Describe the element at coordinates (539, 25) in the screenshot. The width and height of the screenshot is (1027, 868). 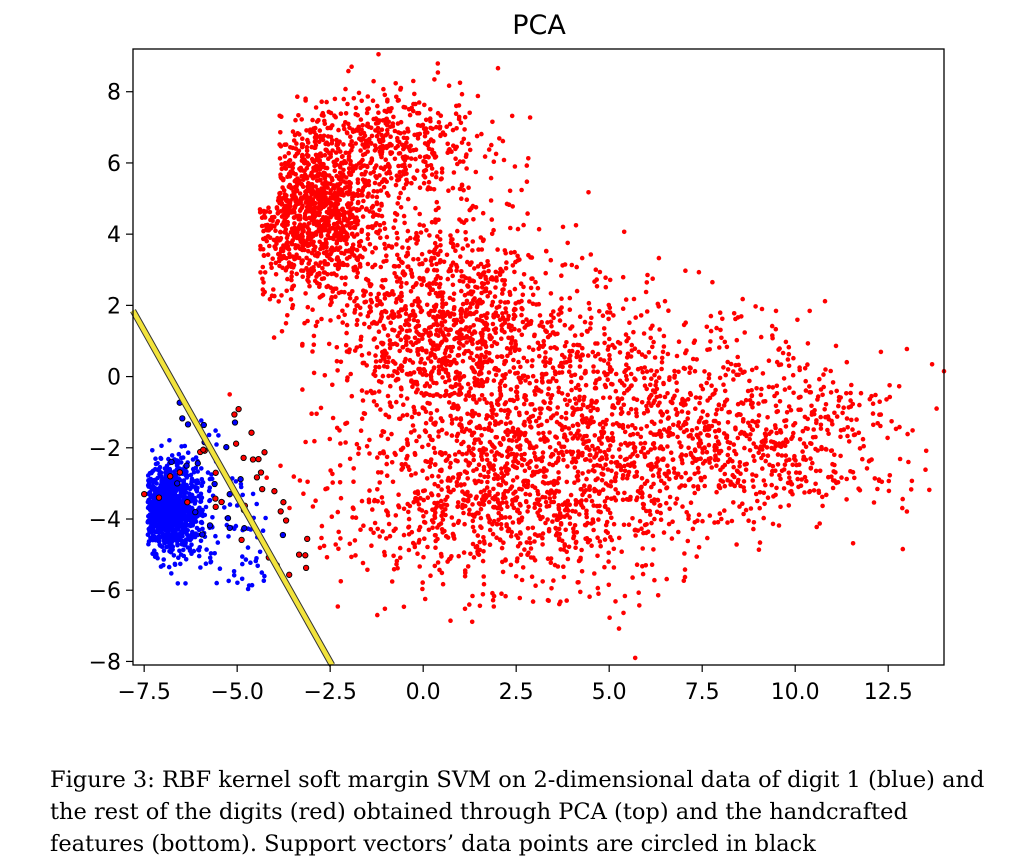
I see `chart-title: PCA` at that location.